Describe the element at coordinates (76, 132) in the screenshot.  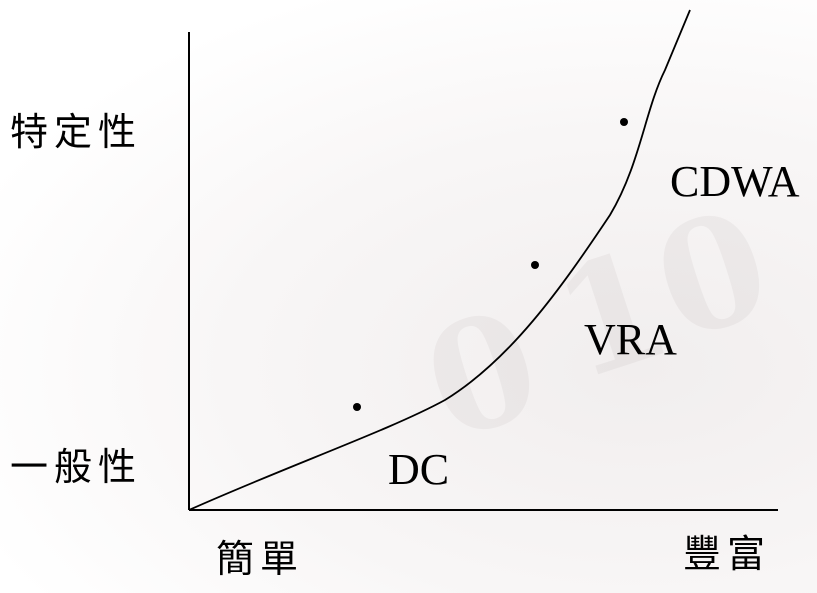
I see `y-axis-top-label: 特定性` at that location.